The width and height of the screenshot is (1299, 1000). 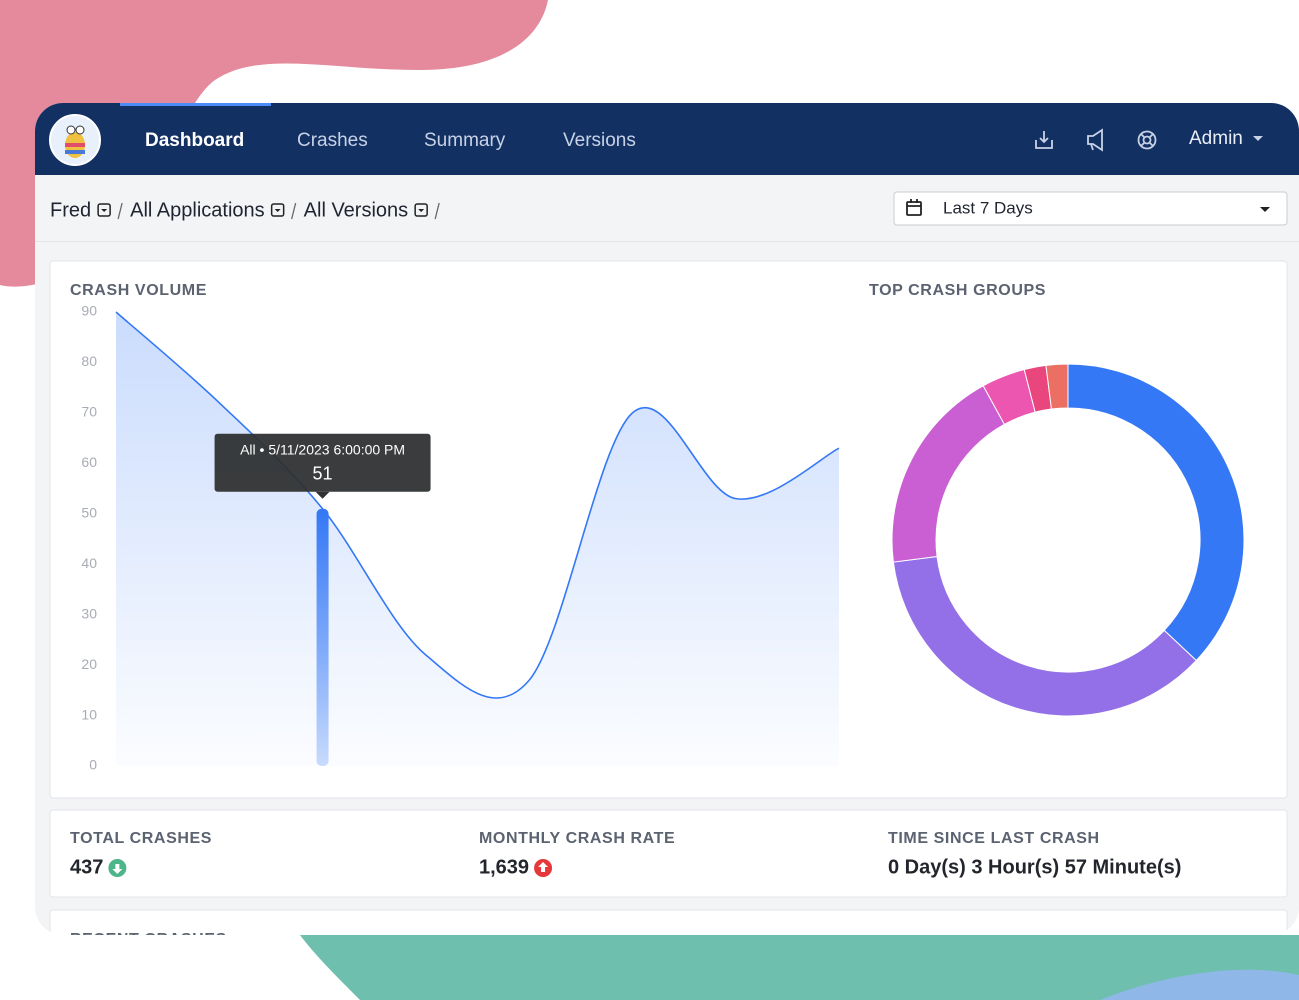 I want to click on breadcrumb: Fred, so click(x=70, y=210).